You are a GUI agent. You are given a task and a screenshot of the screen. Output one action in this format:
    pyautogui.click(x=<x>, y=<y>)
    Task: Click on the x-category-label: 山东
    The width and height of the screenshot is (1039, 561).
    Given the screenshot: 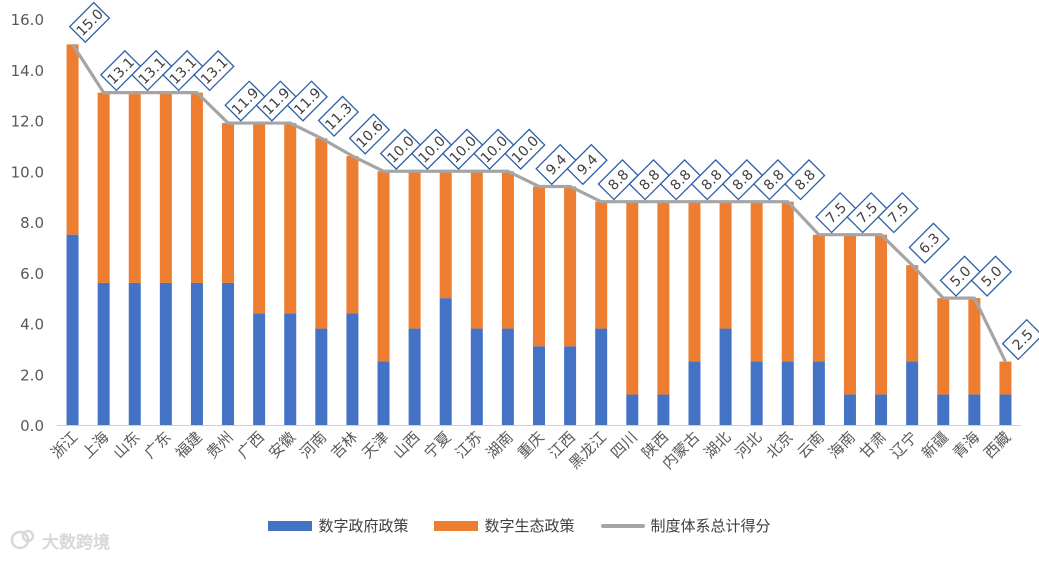 What is the action you would take?
    pyautogui.click(x=127, y=445)
    